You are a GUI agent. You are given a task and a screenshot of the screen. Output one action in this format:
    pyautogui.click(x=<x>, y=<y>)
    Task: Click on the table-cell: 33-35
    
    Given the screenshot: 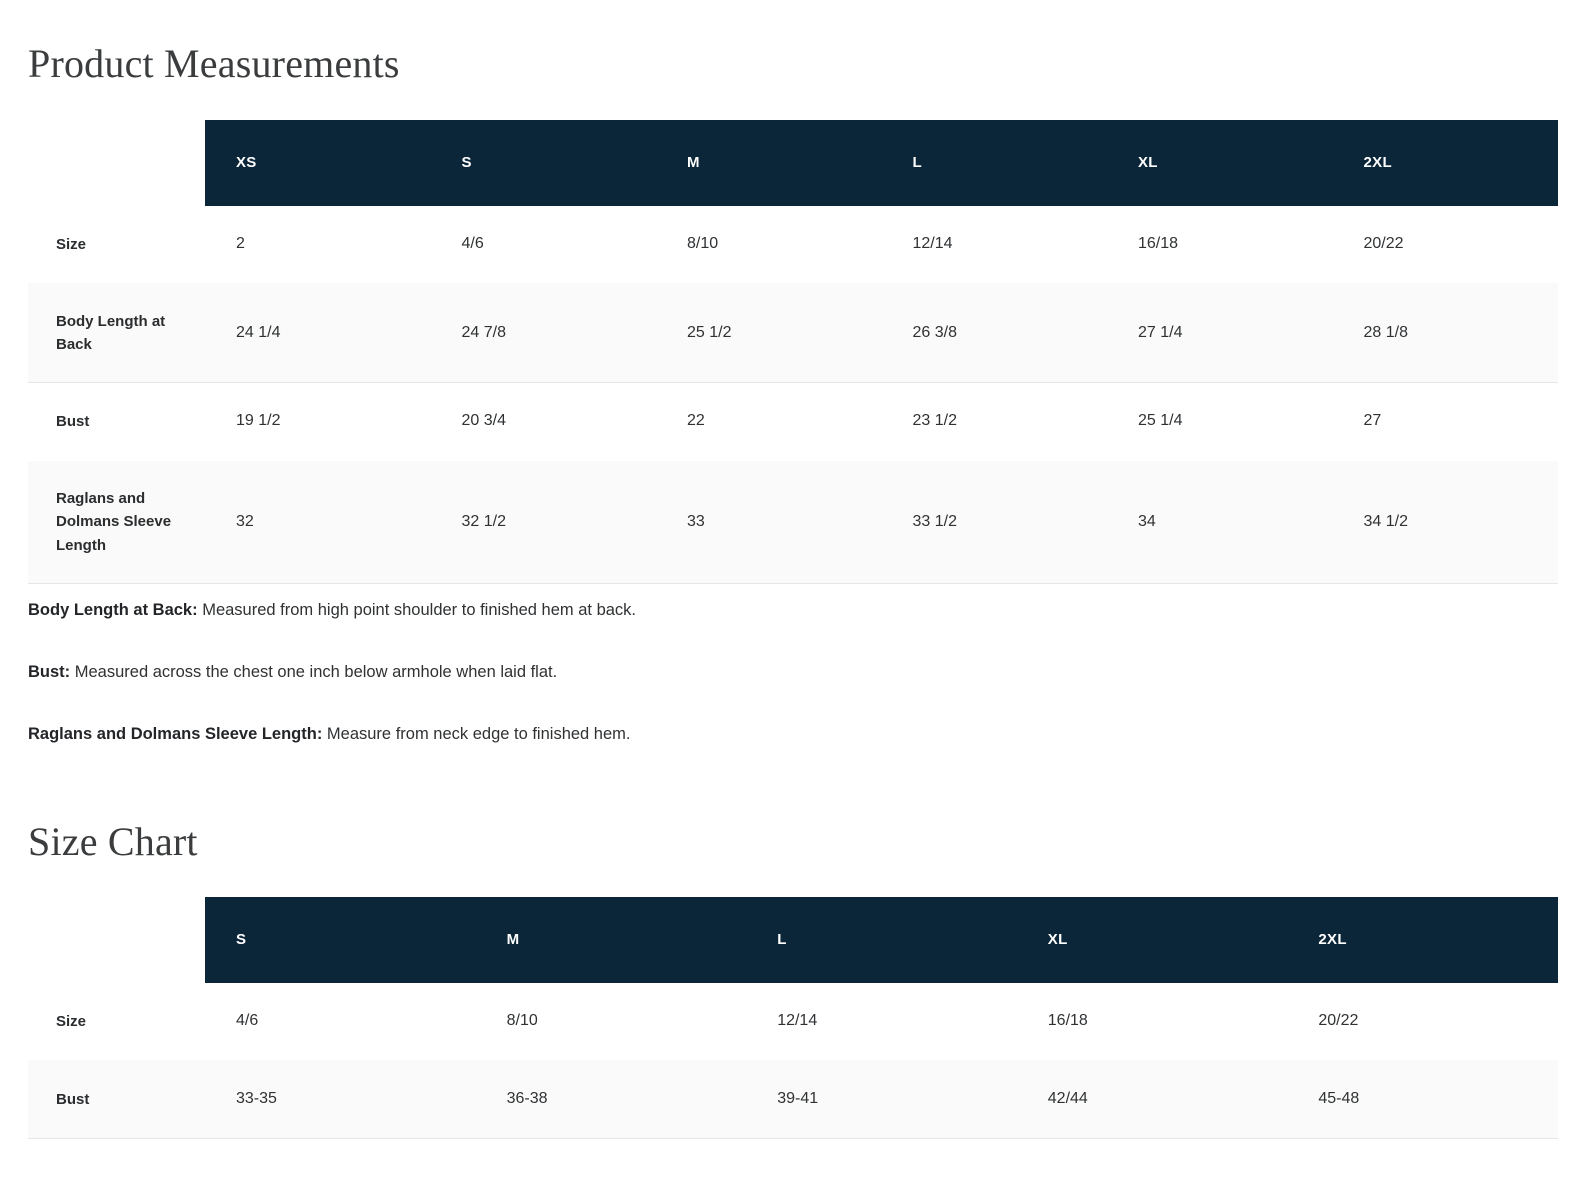 What is the action you would take?
    pyautogui.click(x=340, y=1099)
    